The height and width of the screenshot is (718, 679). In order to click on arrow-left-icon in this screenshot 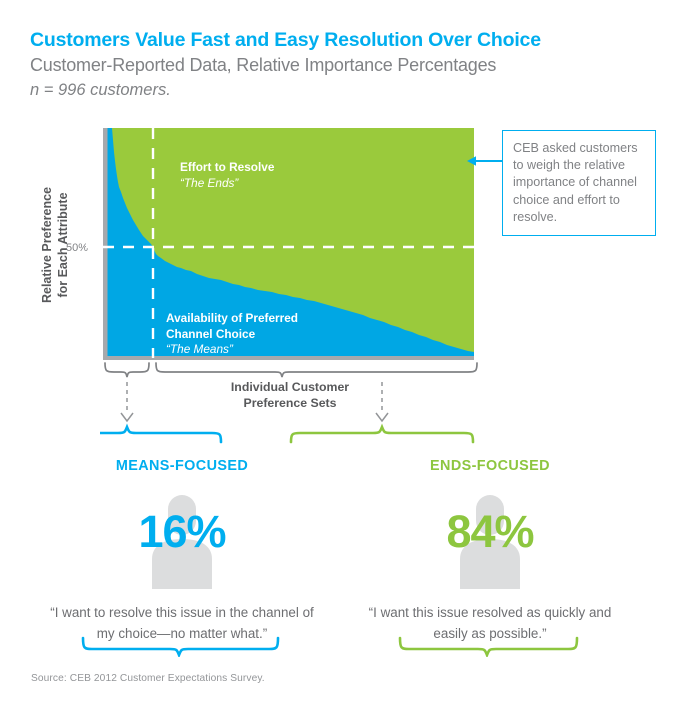, I will do `click(485, 161)`.